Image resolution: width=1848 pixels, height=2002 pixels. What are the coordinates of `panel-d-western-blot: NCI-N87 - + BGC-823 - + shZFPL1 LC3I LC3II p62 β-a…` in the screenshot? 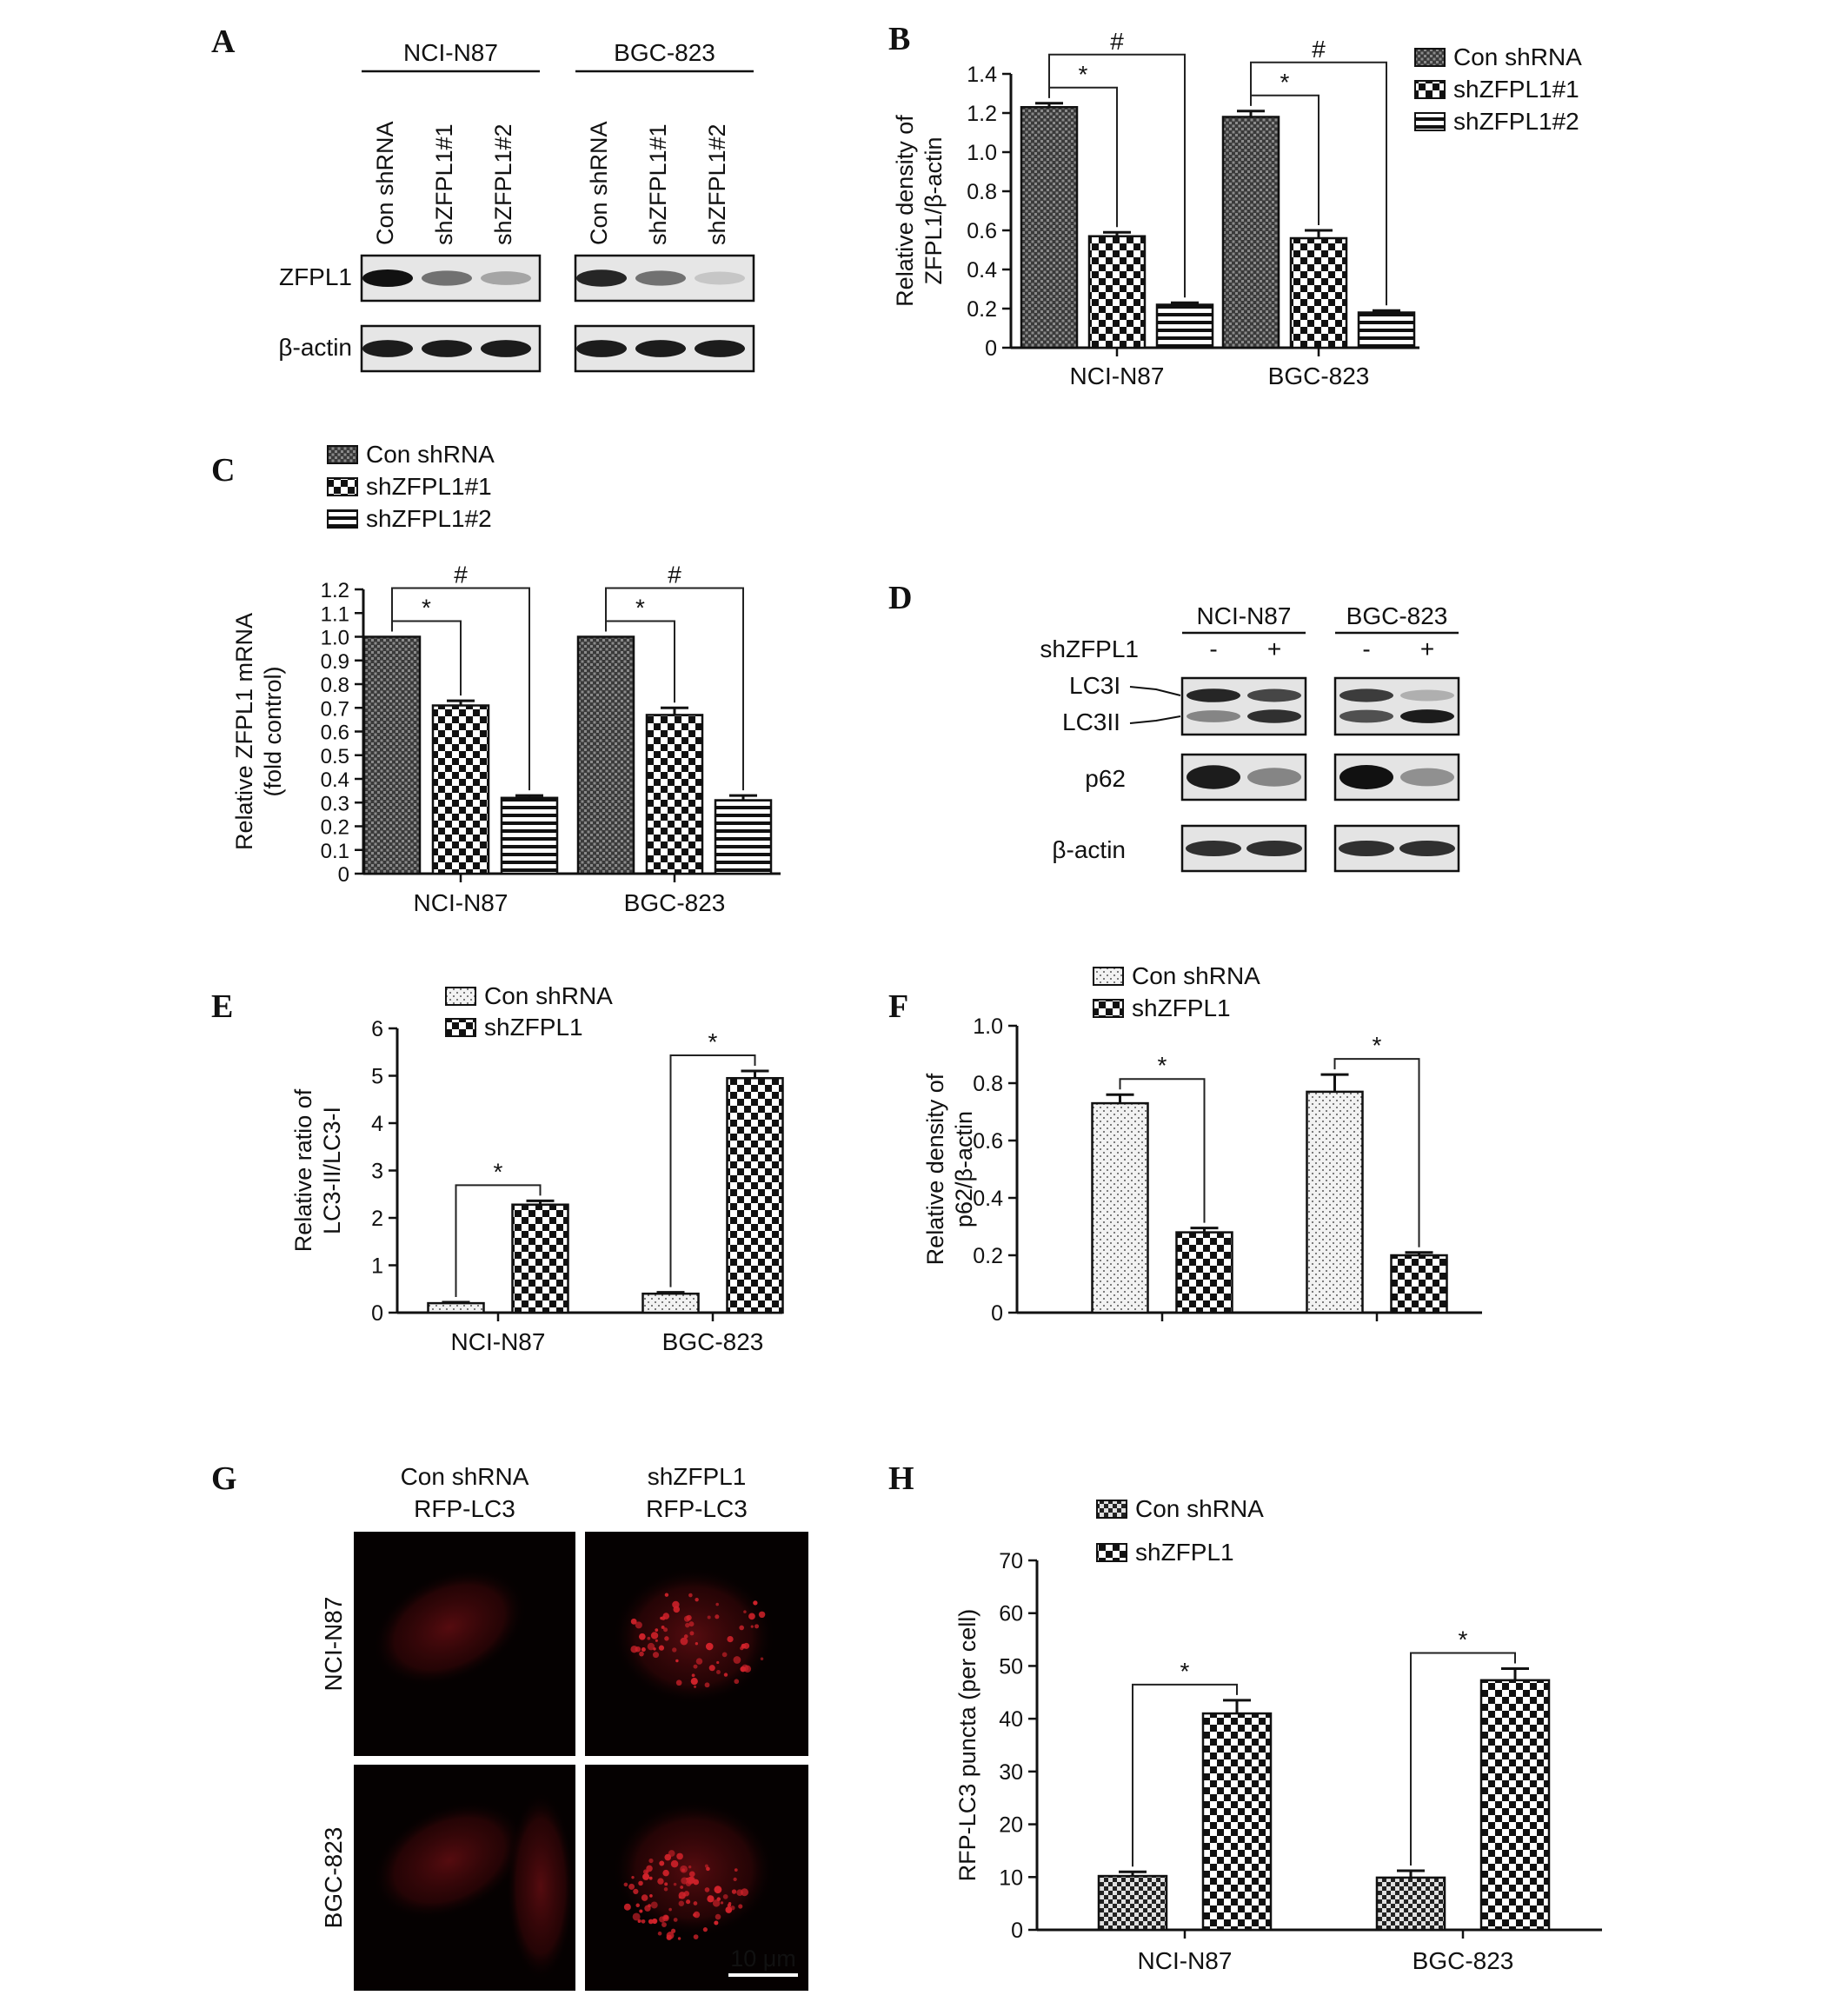 It's located at (1250, 737).